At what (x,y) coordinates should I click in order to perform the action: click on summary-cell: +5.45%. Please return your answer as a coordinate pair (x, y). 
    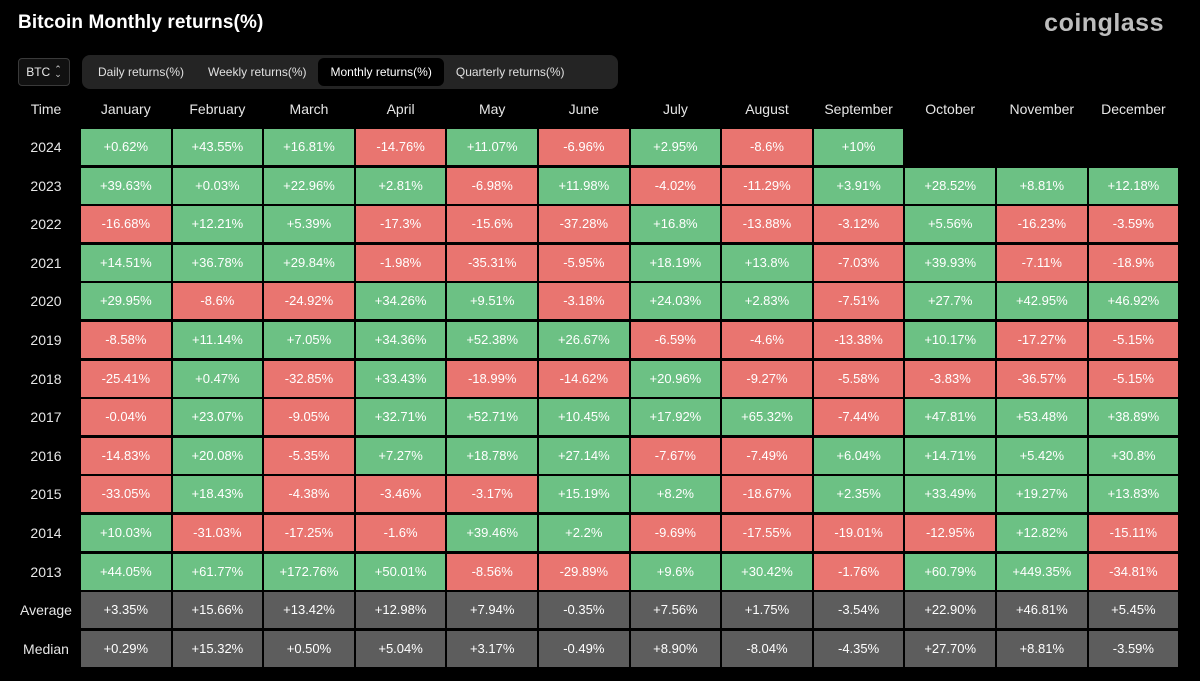
    Looking at the image, I should click on (1133, 610).